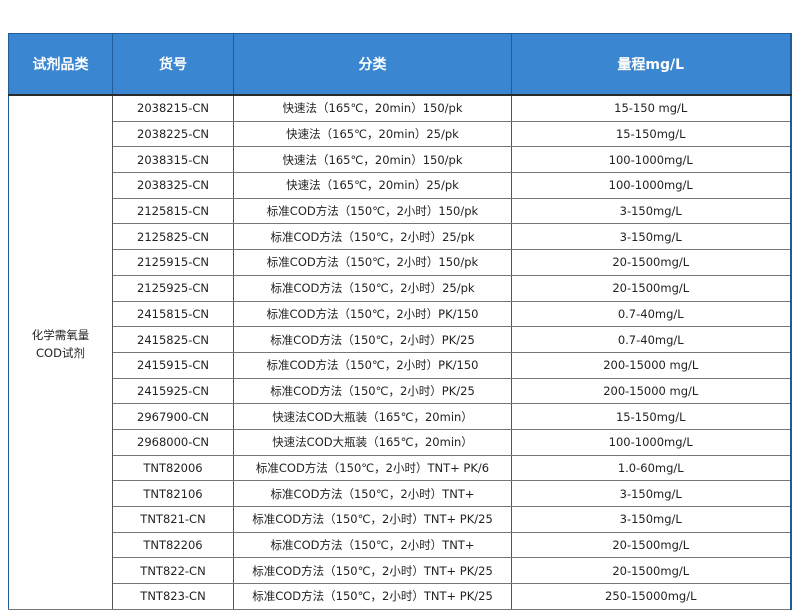 The width and height of the screenshot is (800, 610). What do you see at coordinates (173, 185) in the screenshot?
I see `code-cell: 2038325-CN` at bounding box center [173, 185].